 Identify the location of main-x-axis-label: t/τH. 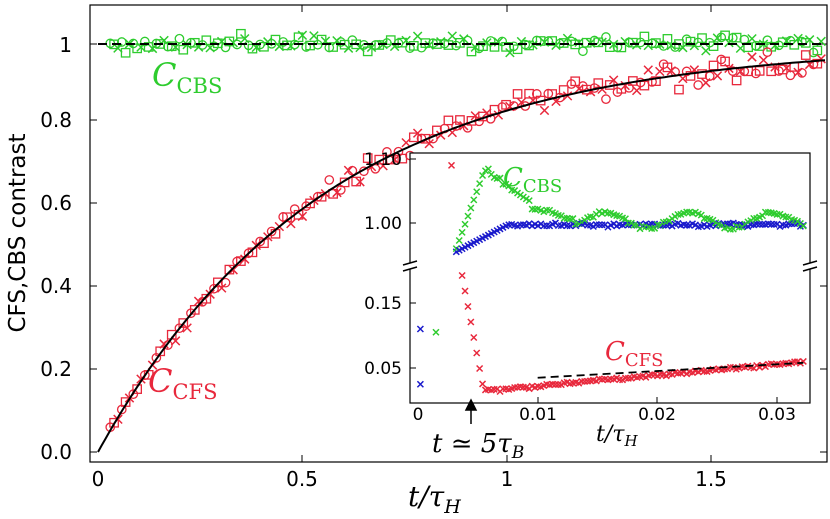
(434, 497).